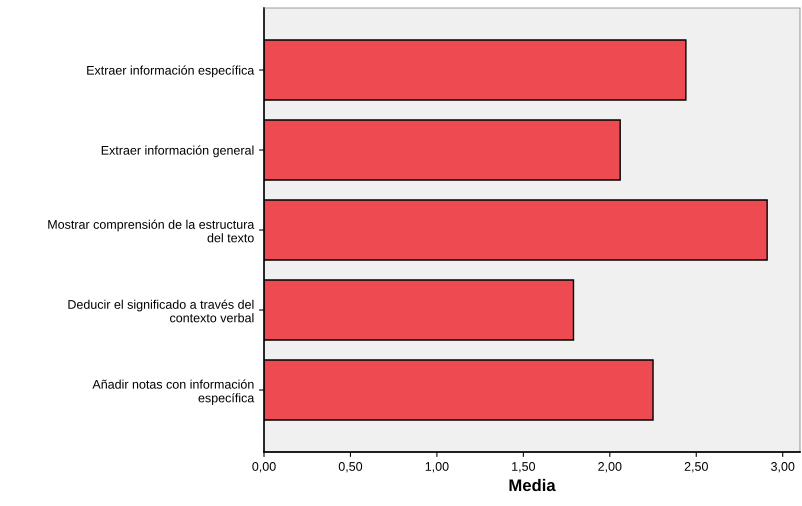 This screenshot has width=802, height=506. What do you see at coordinates (696, 467) in the screenshot?
I see `x-tick-label: 2,50` at bounding box center [696, 467].